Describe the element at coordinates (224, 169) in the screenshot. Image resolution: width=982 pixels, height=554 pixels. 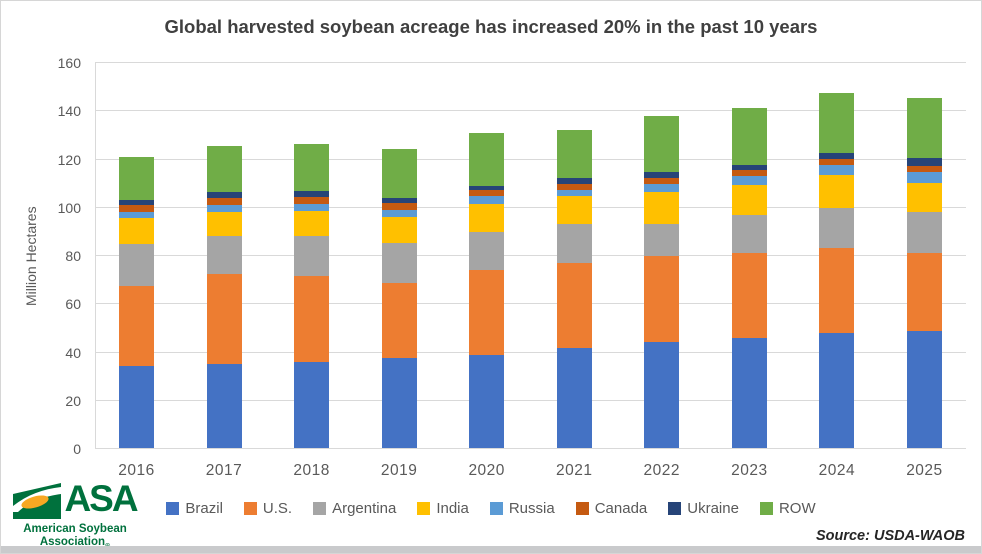
I see `segment-row-2017` at that location.